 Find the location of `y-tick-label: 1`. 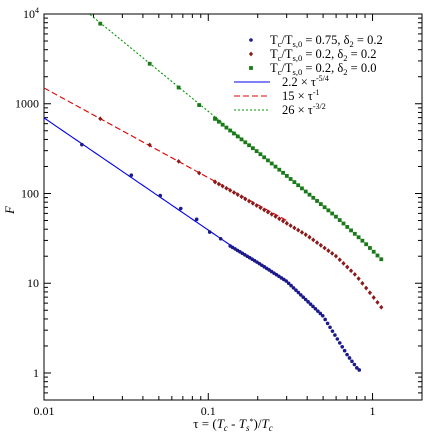

y-tick-label: 1 is located at coordinates (36, 373).